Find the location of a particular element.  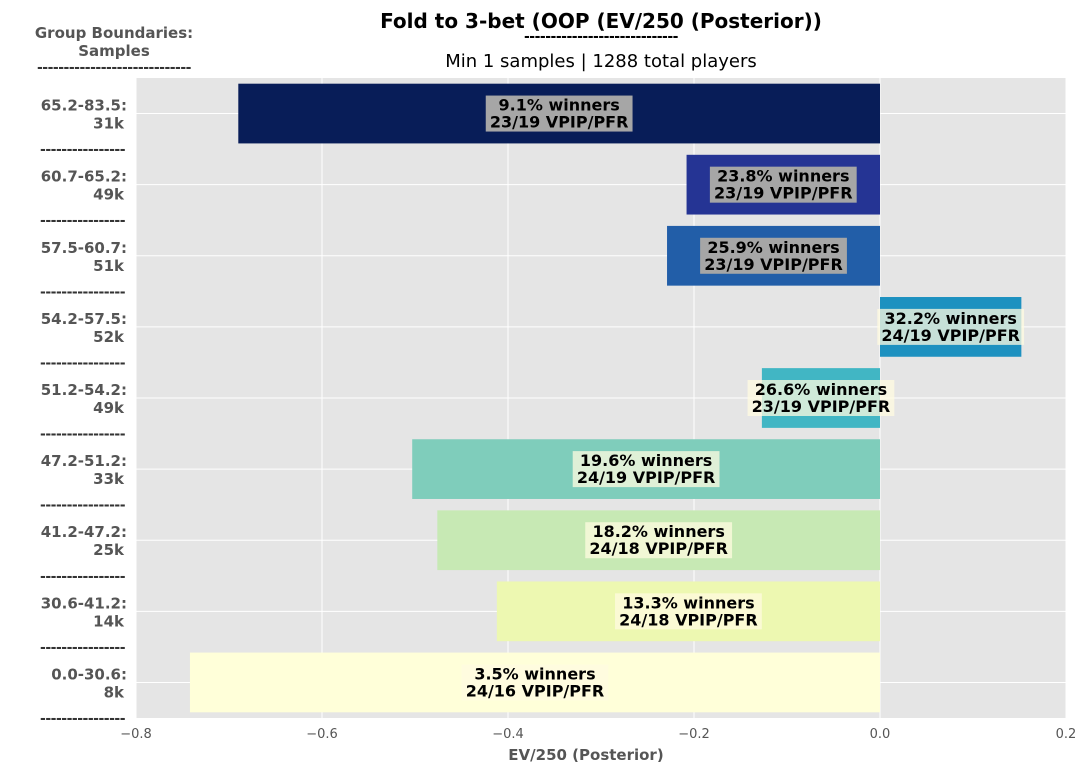

y-axis-header-line1: Group Boundaries: is located at coordinates (114, 33).